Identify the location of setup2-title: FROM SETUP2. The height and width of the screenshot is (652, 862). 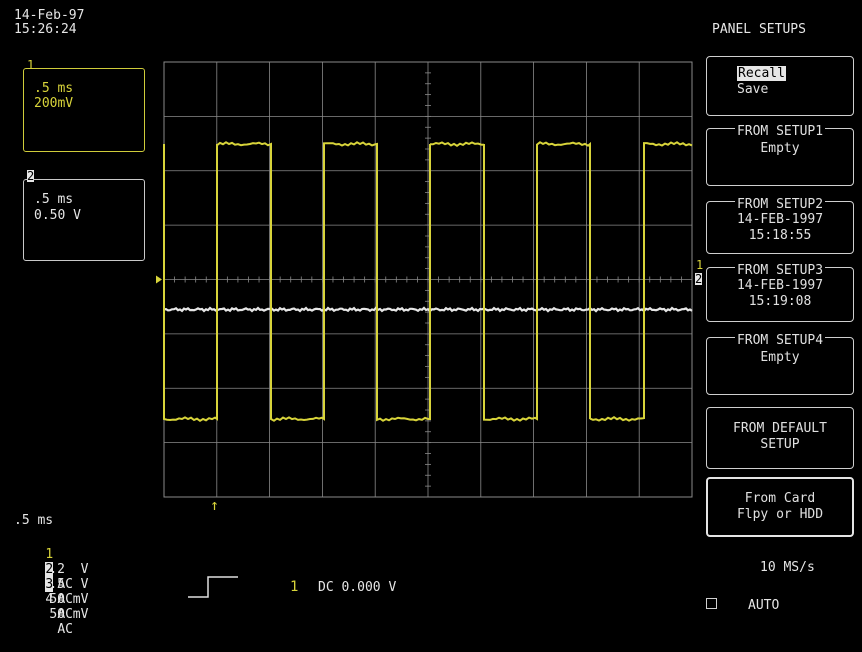
(780, 204).